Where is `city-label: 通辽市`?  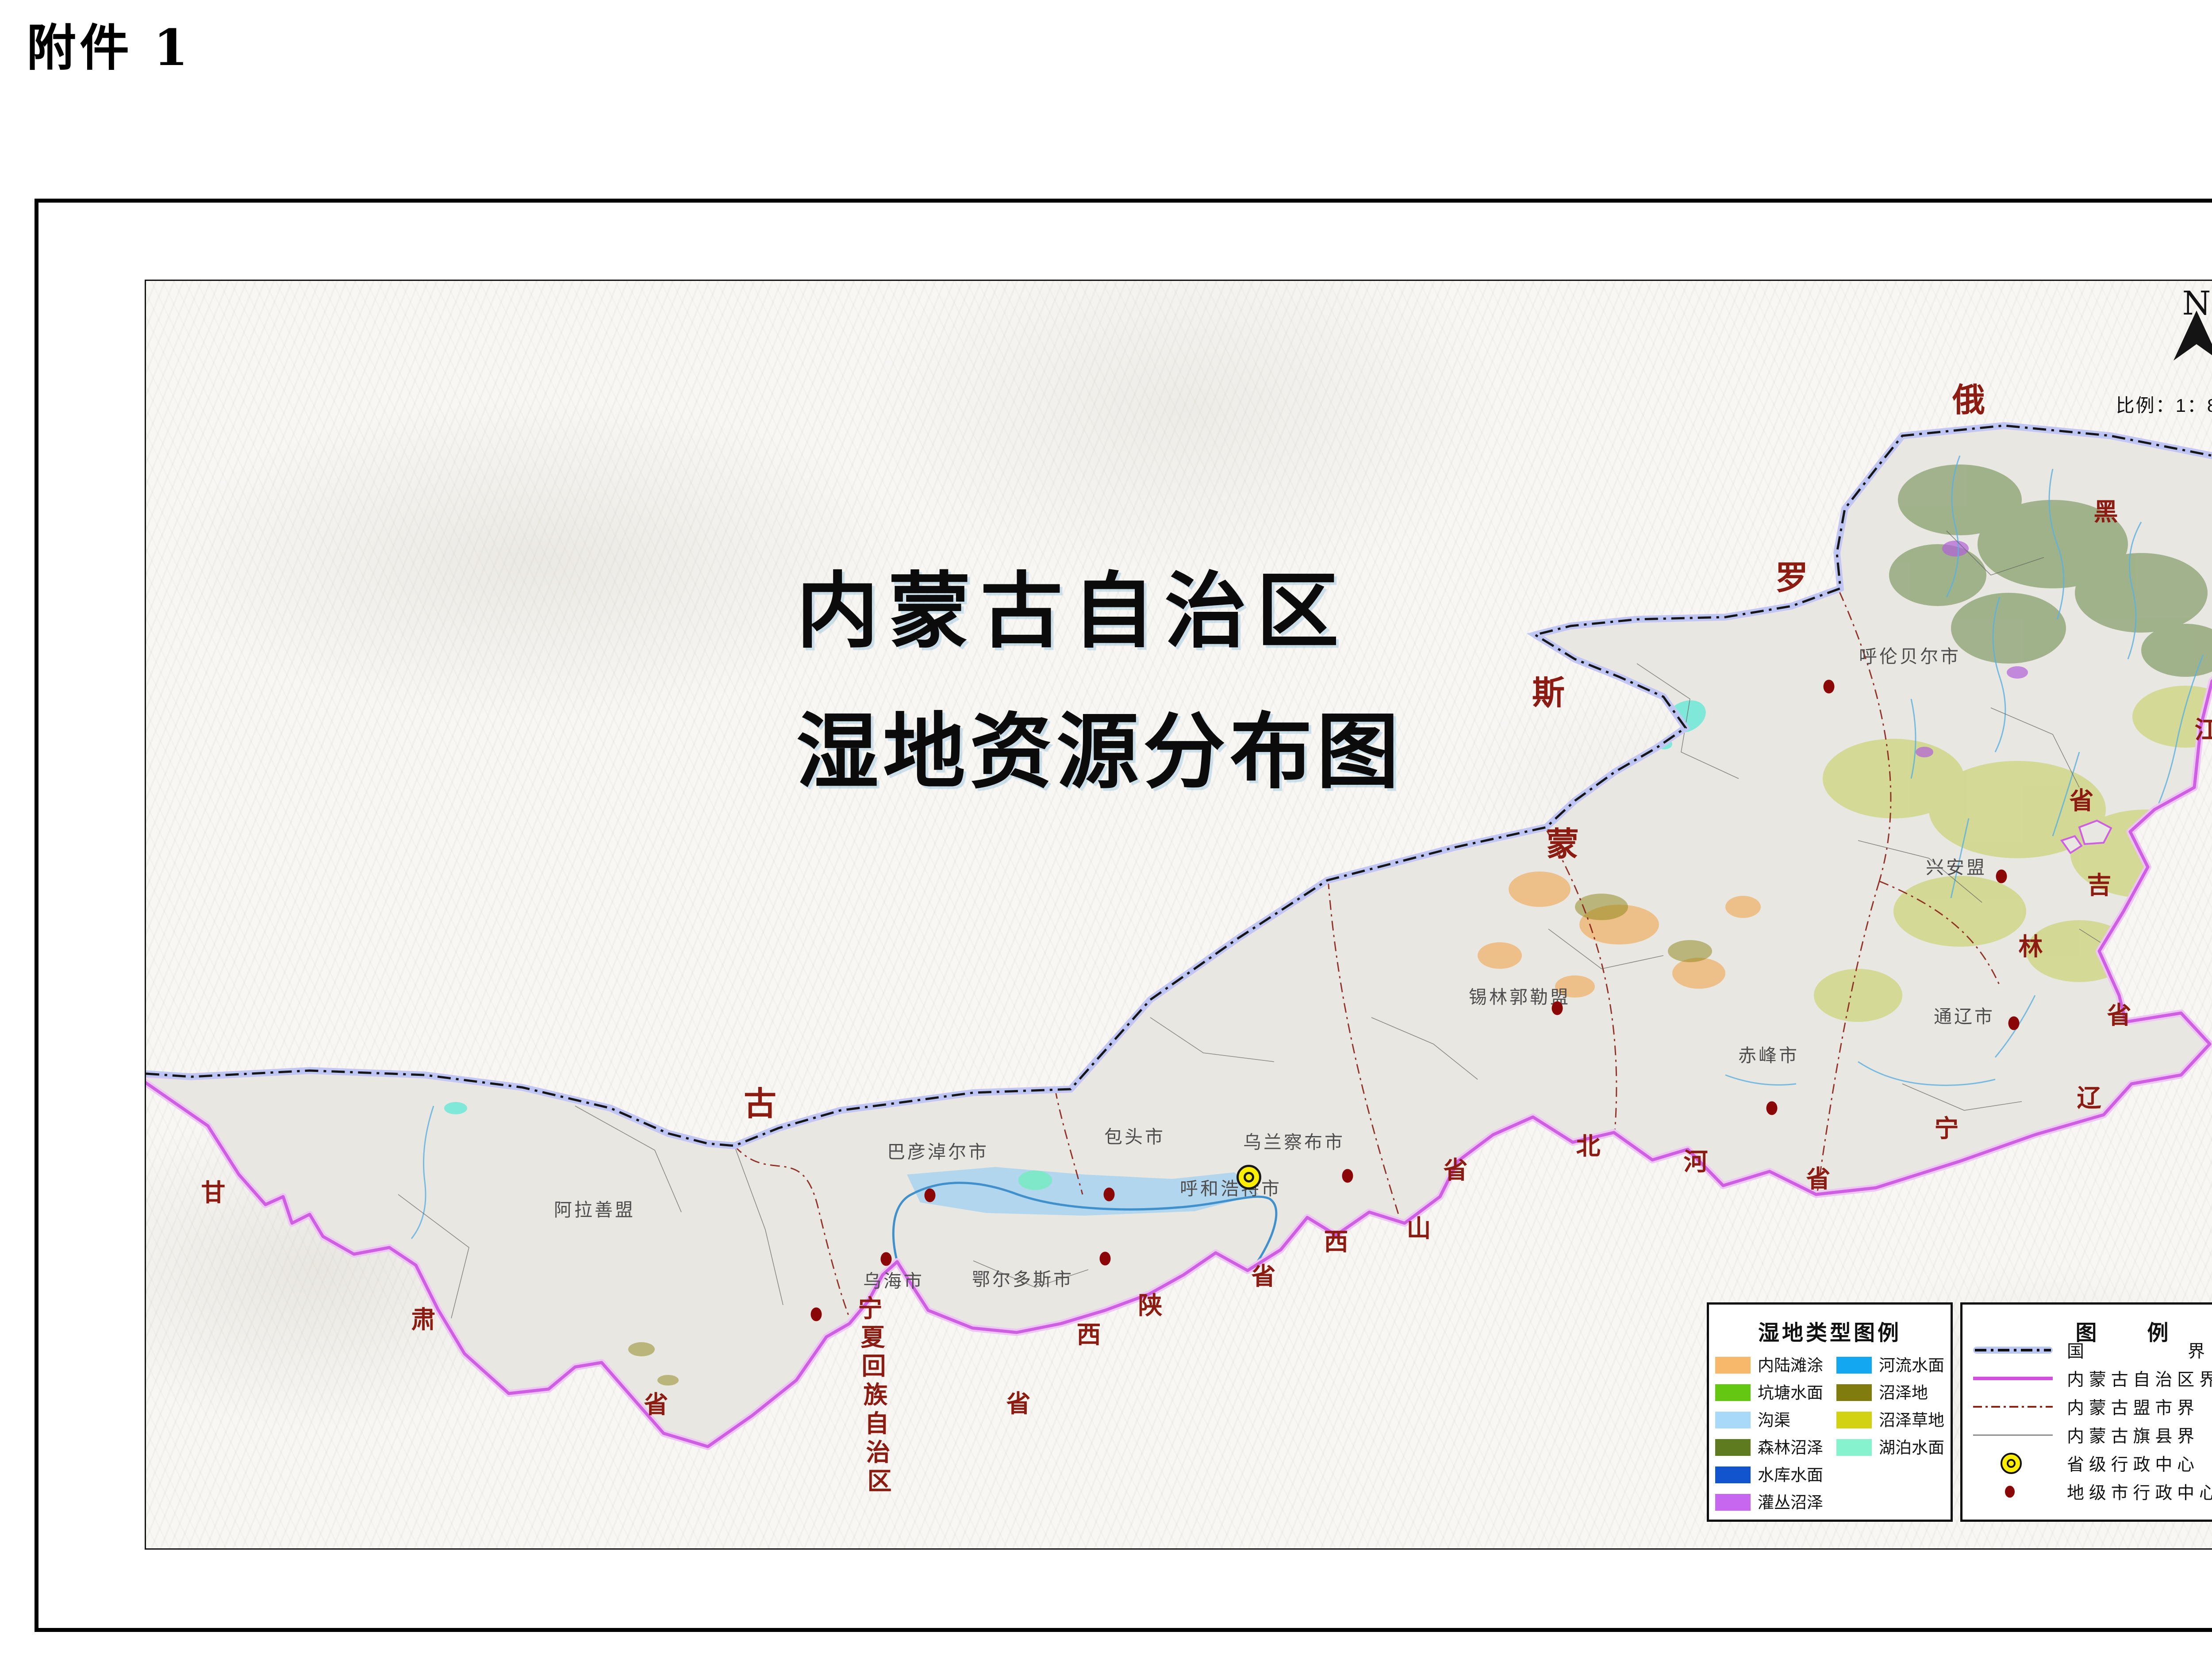
city-label: 通辽市 is located at coordinates (1964, 1016).